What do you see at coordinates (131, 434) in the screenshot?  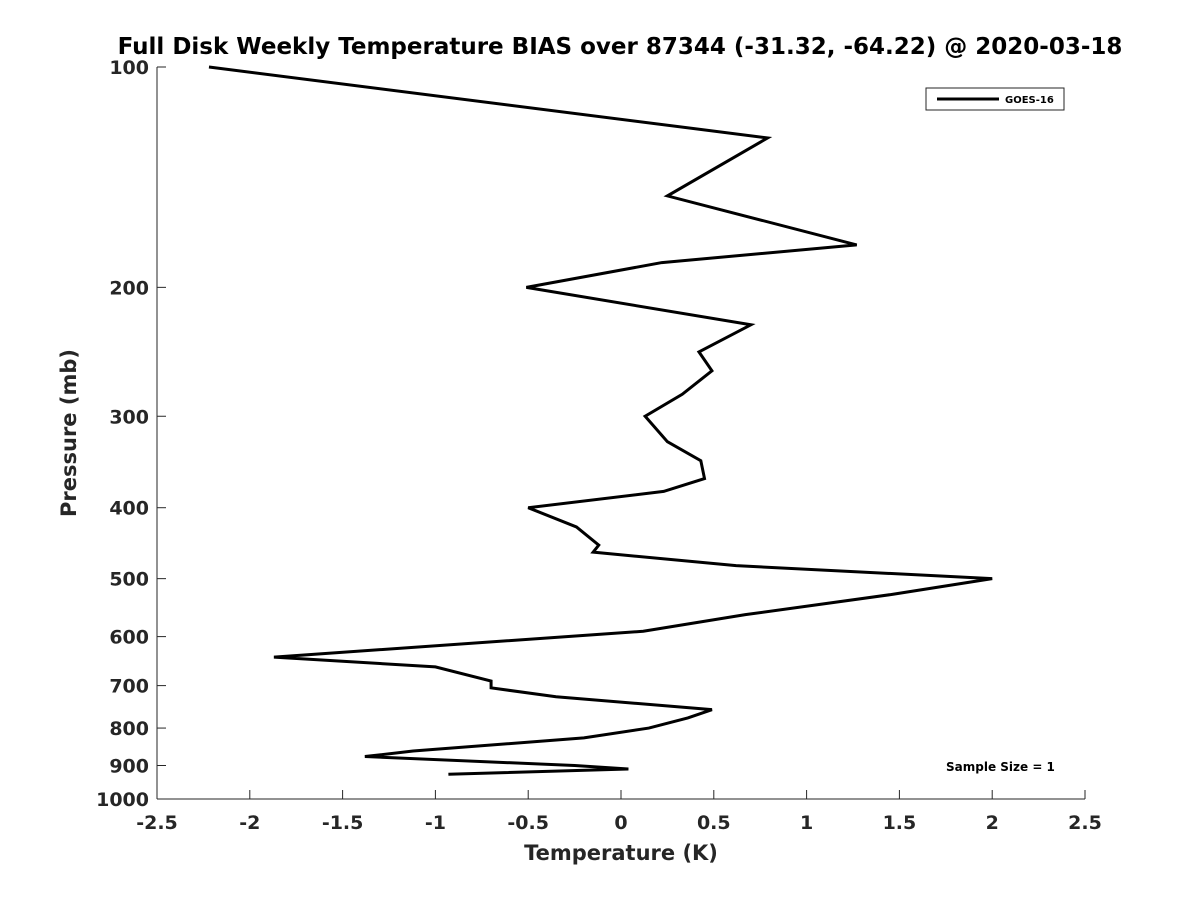 I see `y-ticks: 100 200 300 400 500 600 700 800 900 1000` at bounding box center [131, 434].